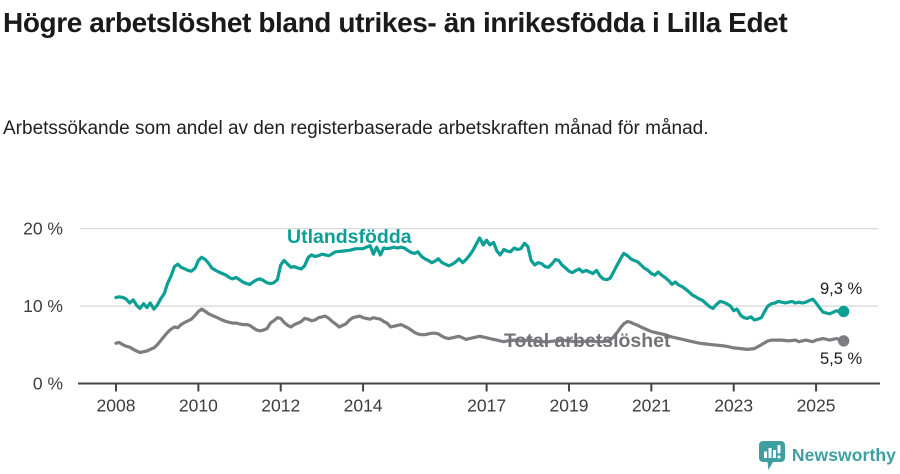  Describe the element at coordinates (48, 384) in the screenshot. I see `y-tick-label: 0 %` at that location.